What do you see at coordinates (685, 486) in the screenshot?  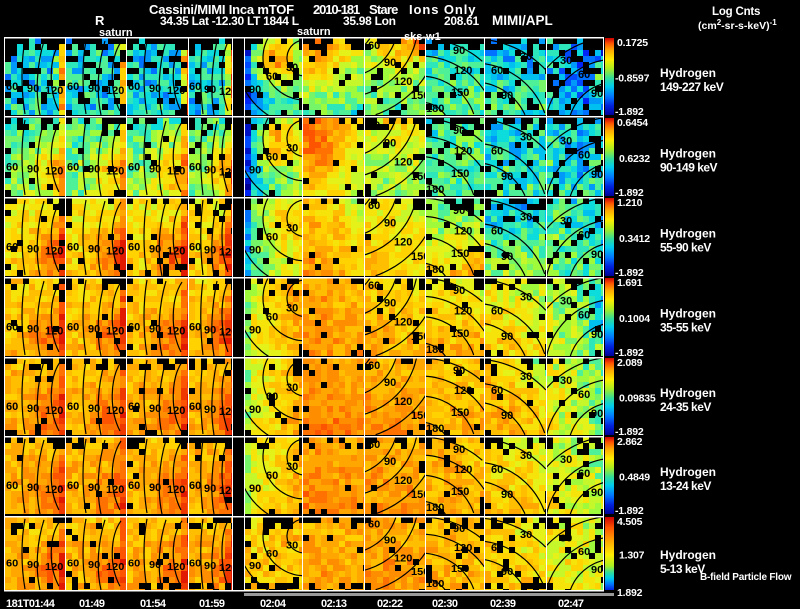 I see `svg-text: 13-24 keV` at bounding box center [685, 486].